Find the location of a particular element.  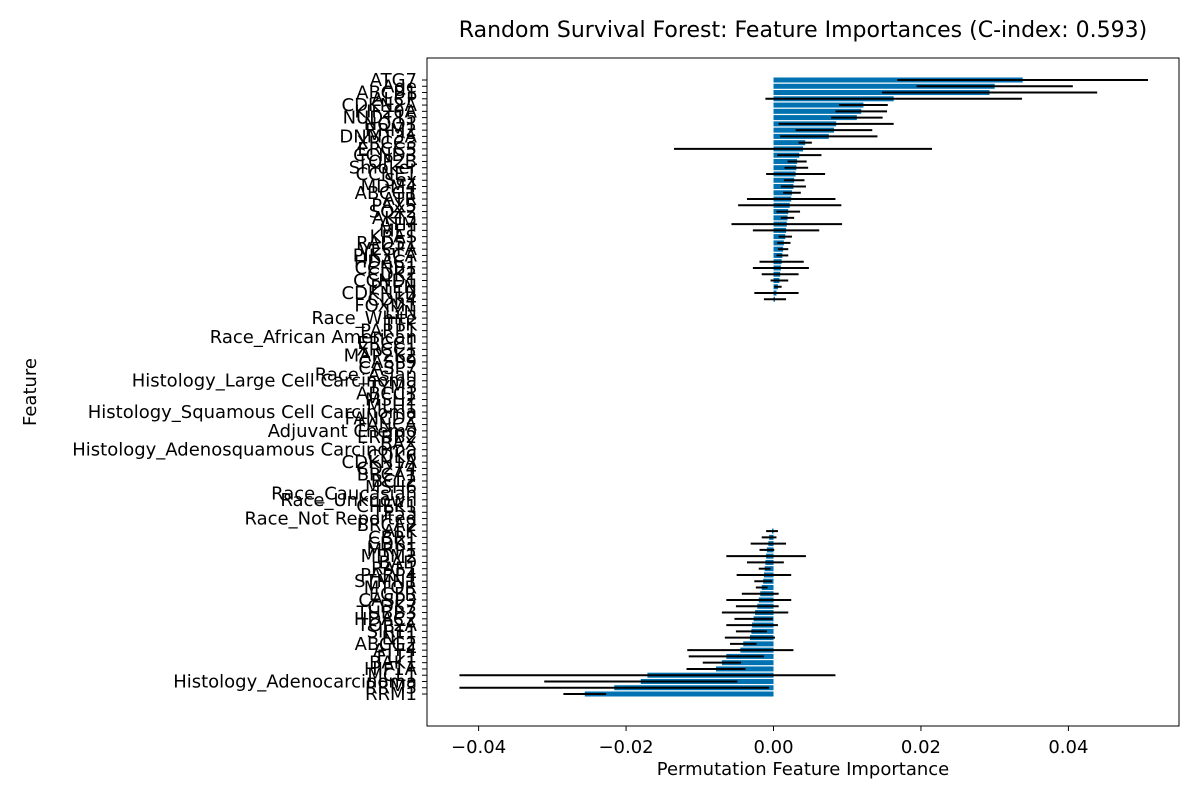

feature-label-mtor: MTOR is located at coordinates (390, 587).